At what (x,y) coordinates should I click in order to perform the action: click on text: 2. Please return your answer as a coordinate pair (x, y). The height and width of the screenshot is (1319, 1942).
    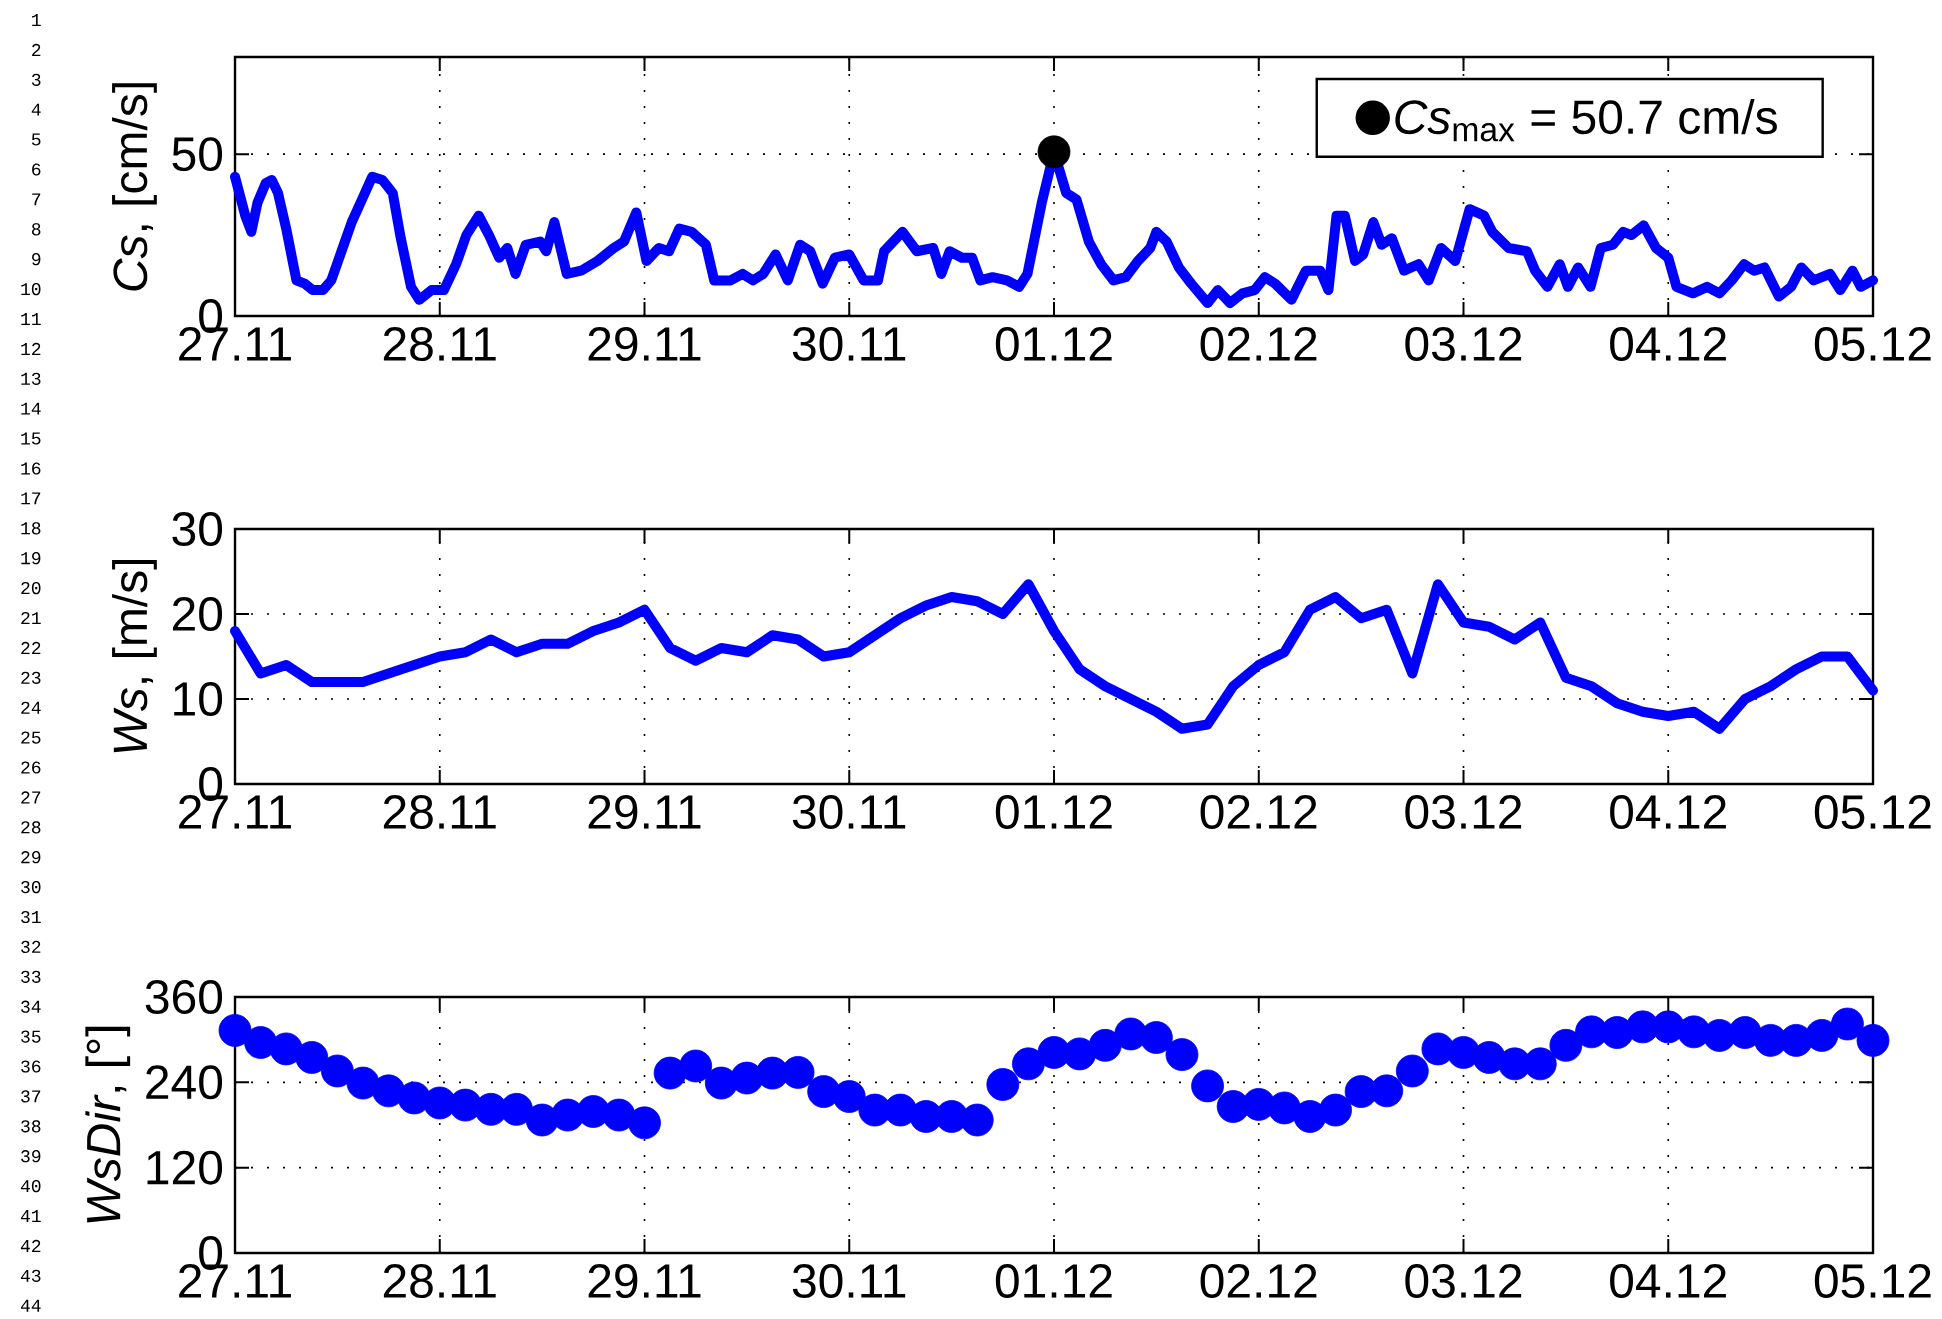
    Looking at the image, I should click on (36, 49).